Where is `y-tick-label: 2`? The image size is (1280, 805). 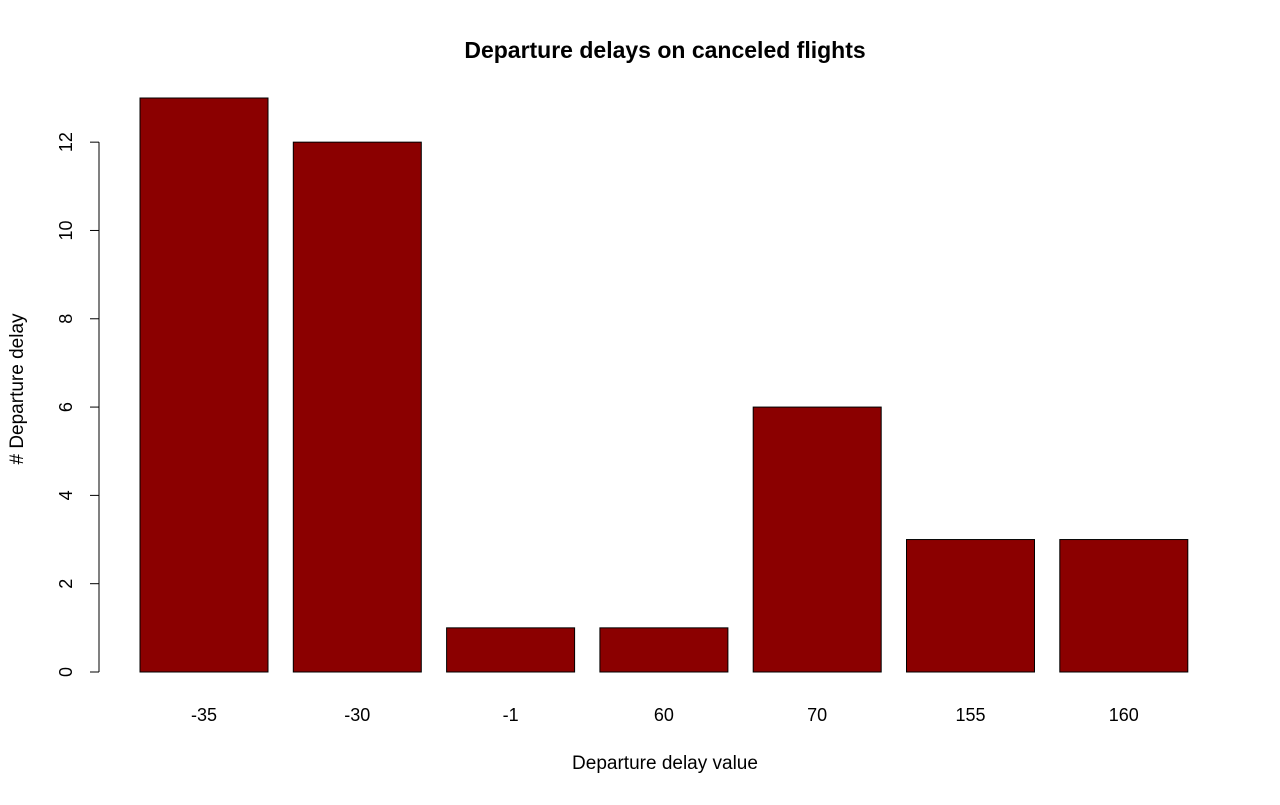
y-tick-label: 2 is located at coordinates (66, 584).